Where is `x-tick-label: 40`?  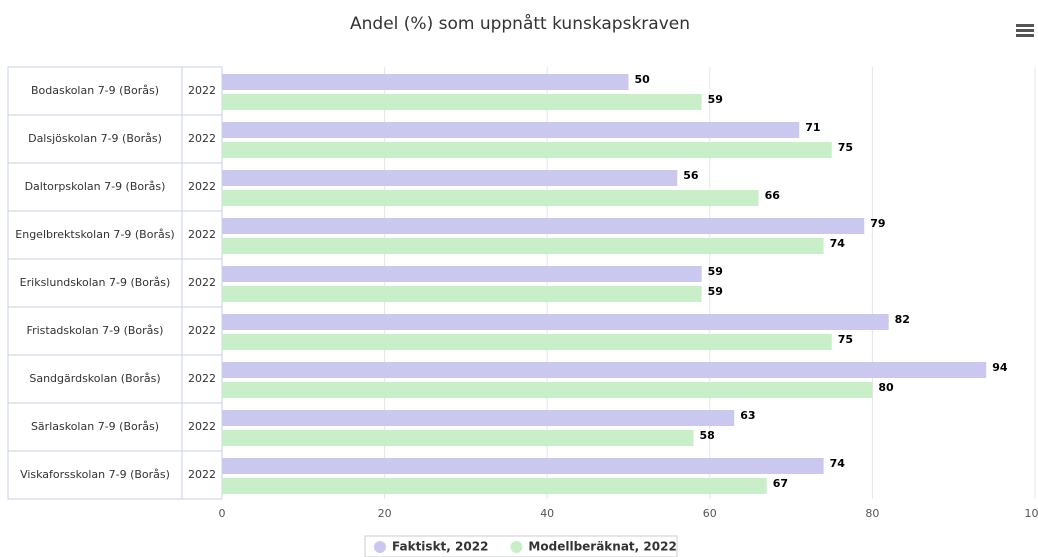
x-tick-label: 40 is located at coordinates (547, 513).